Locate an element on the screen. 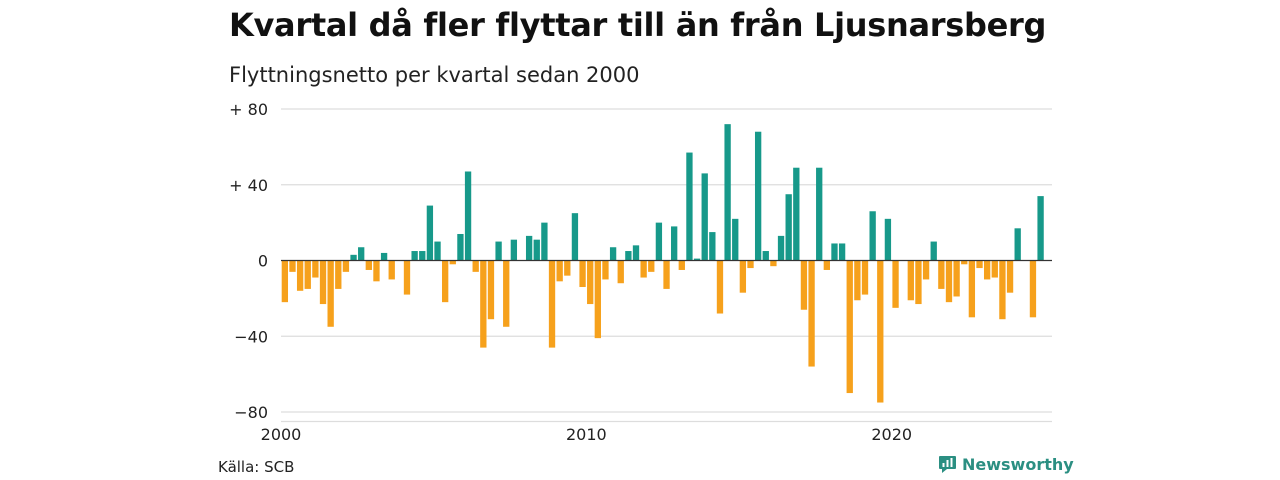 This screenshot has height=480, width=1280. y-tick-label-4: −80 is located at coordinates (251, 412).